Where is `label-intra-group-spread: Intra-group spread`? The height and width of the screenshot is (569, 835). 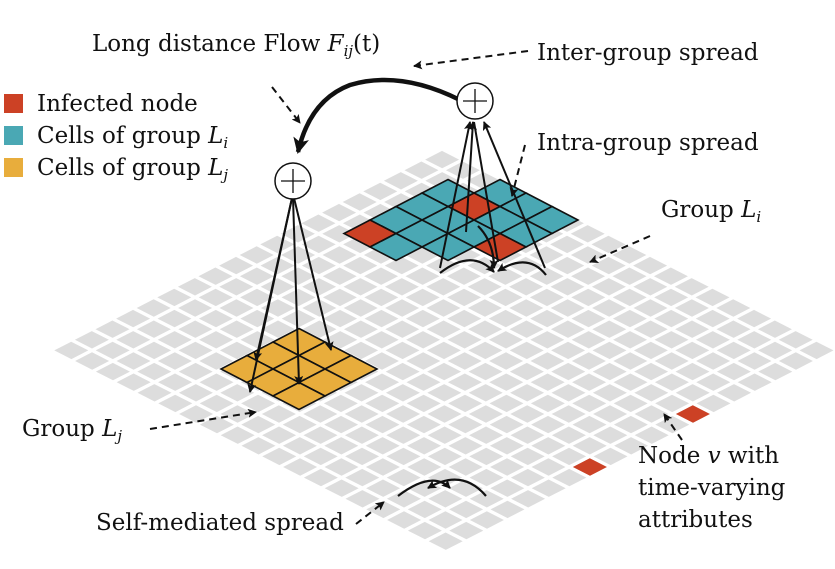
label-intra-group-spread: Intra-group spread is located at coordinates (648, 143).